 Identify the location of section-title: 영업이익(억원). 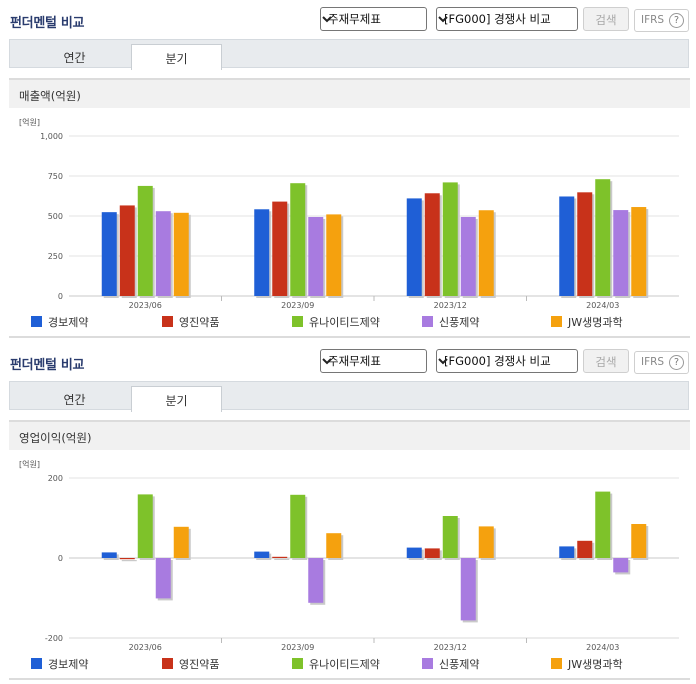
(55, 438).